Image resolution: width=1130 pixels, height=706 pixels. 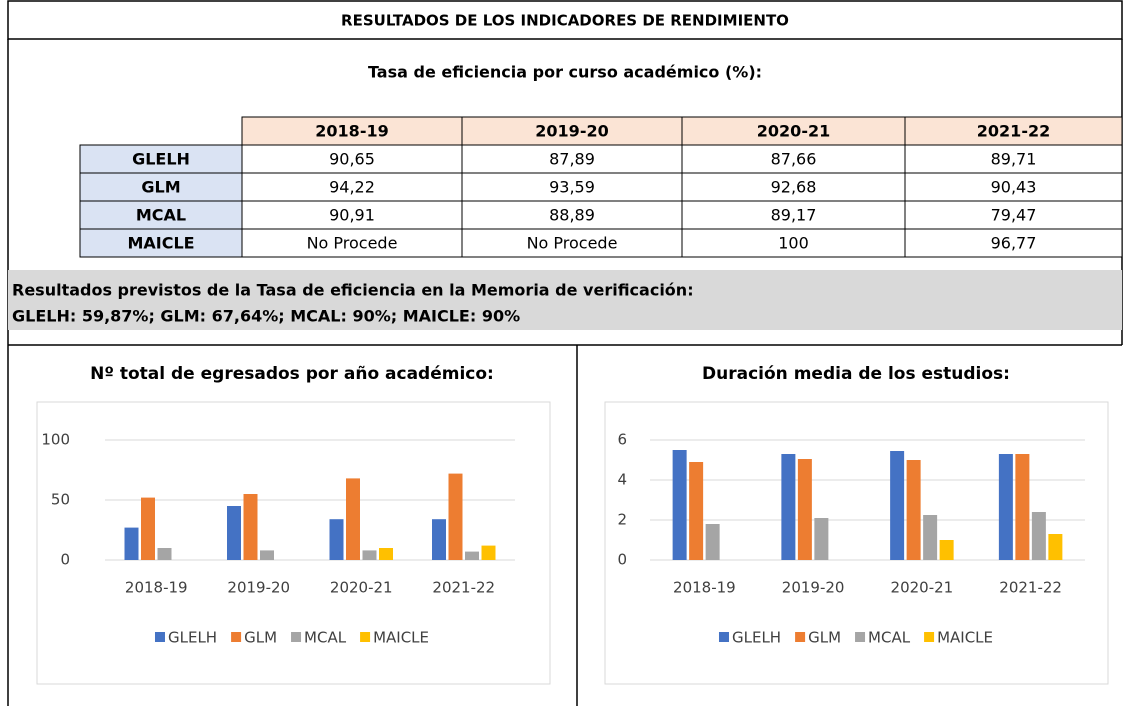 I want to click on row-header: GLELH, so click(x=161, y=159).